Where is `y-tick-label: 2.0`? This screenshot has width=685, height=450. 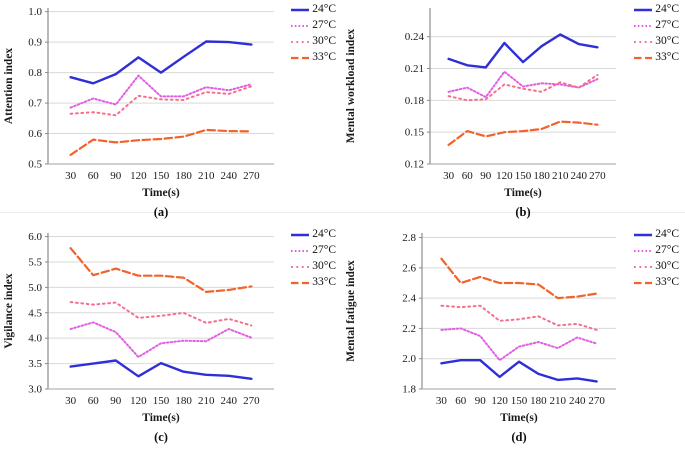 y-tick-label: 2.0 is located at coordinates (409, 359).